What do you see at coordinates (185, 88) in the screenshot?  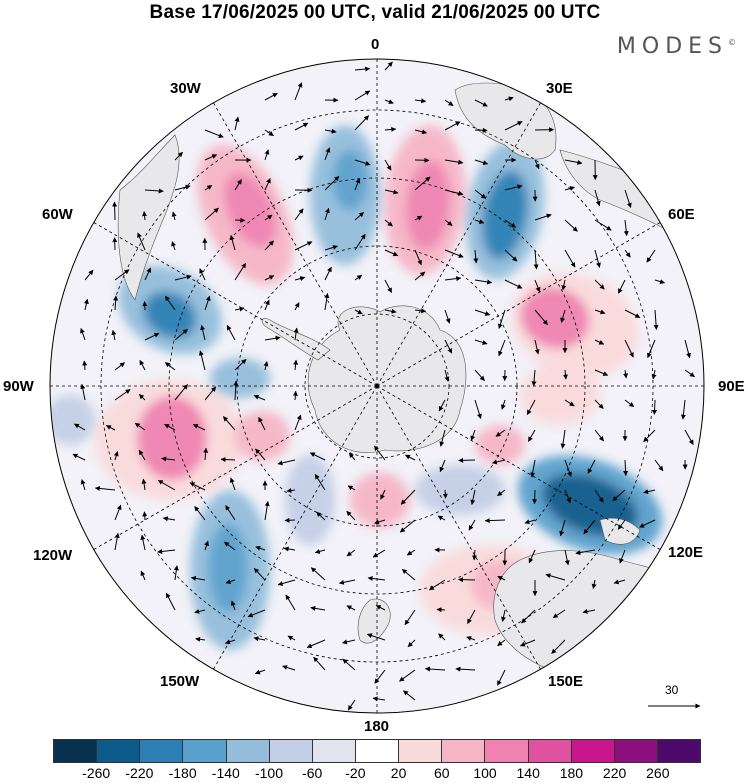 I see `lon-label-30w: 30W` at bounding box center [185, 88].